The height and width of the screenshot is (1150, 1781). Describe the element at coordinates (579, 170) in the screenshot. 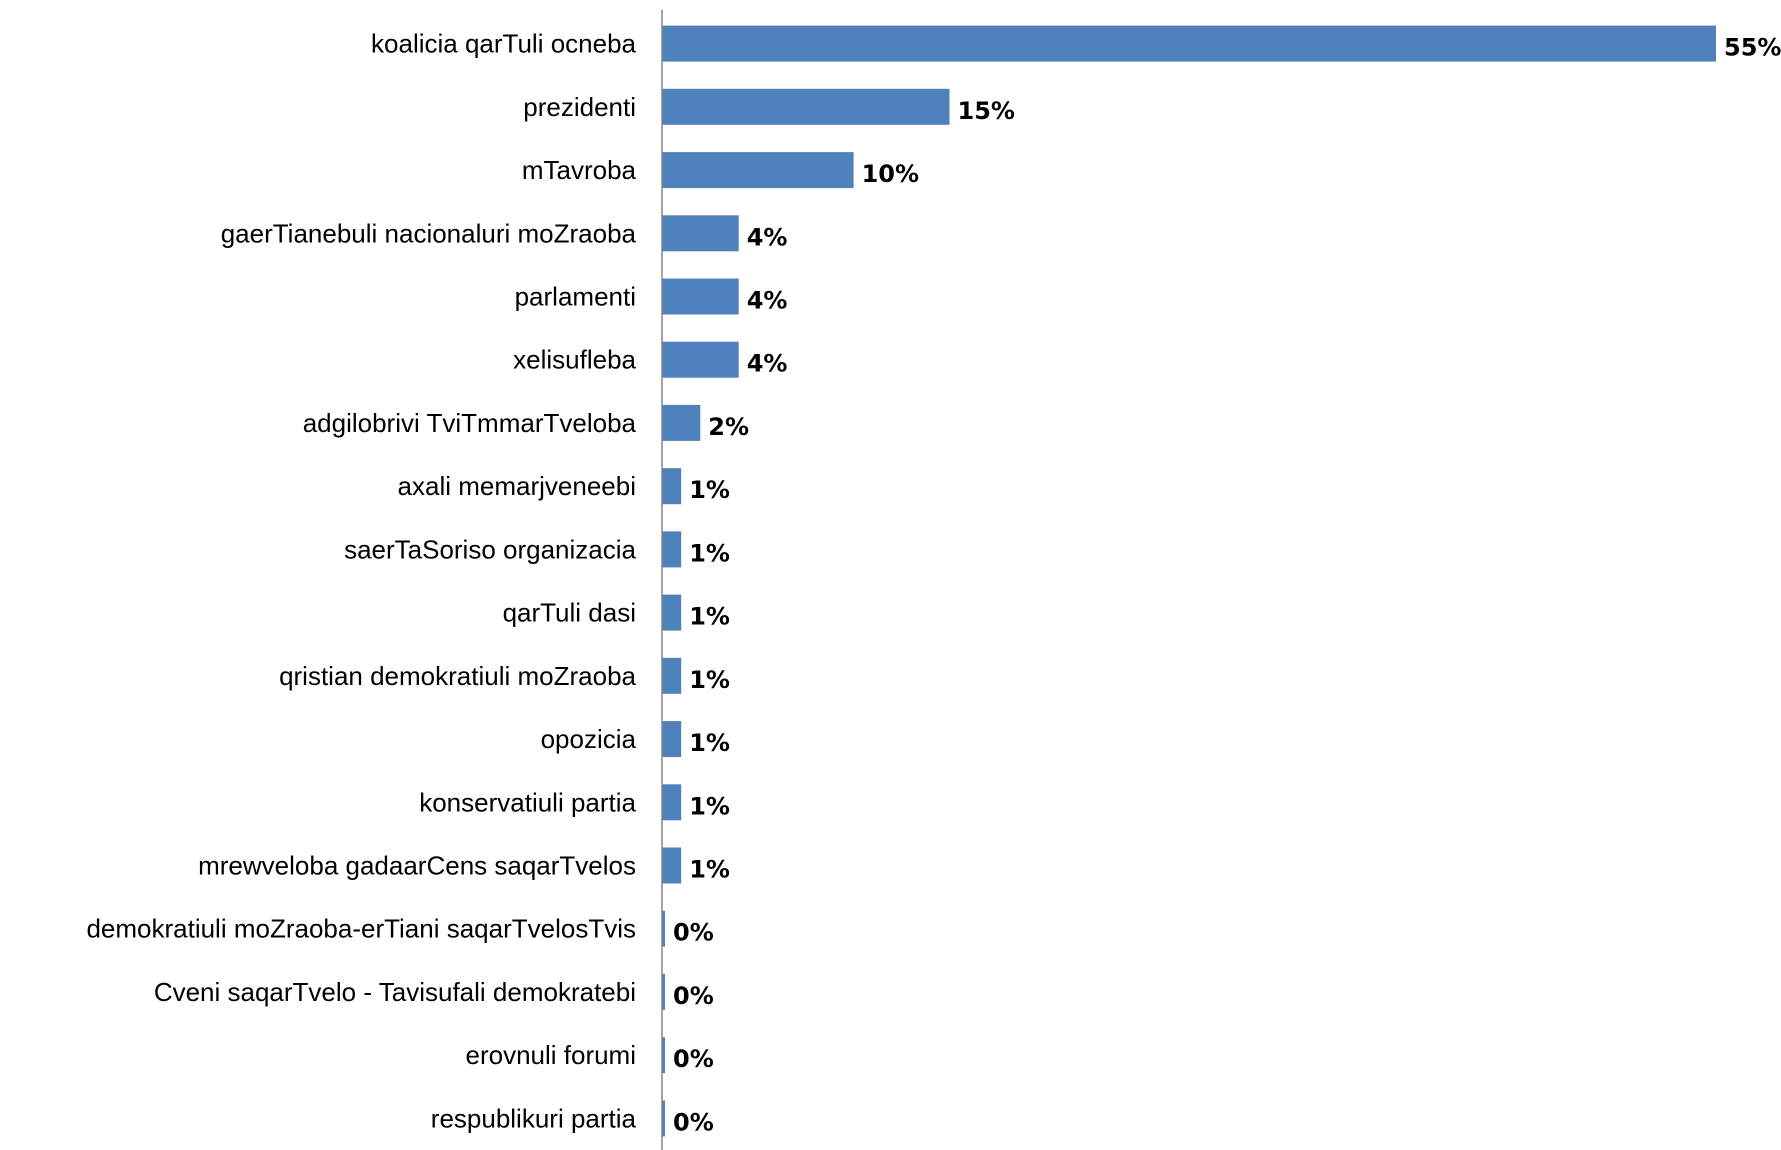

I see `category-label: mTavroba` at that location.